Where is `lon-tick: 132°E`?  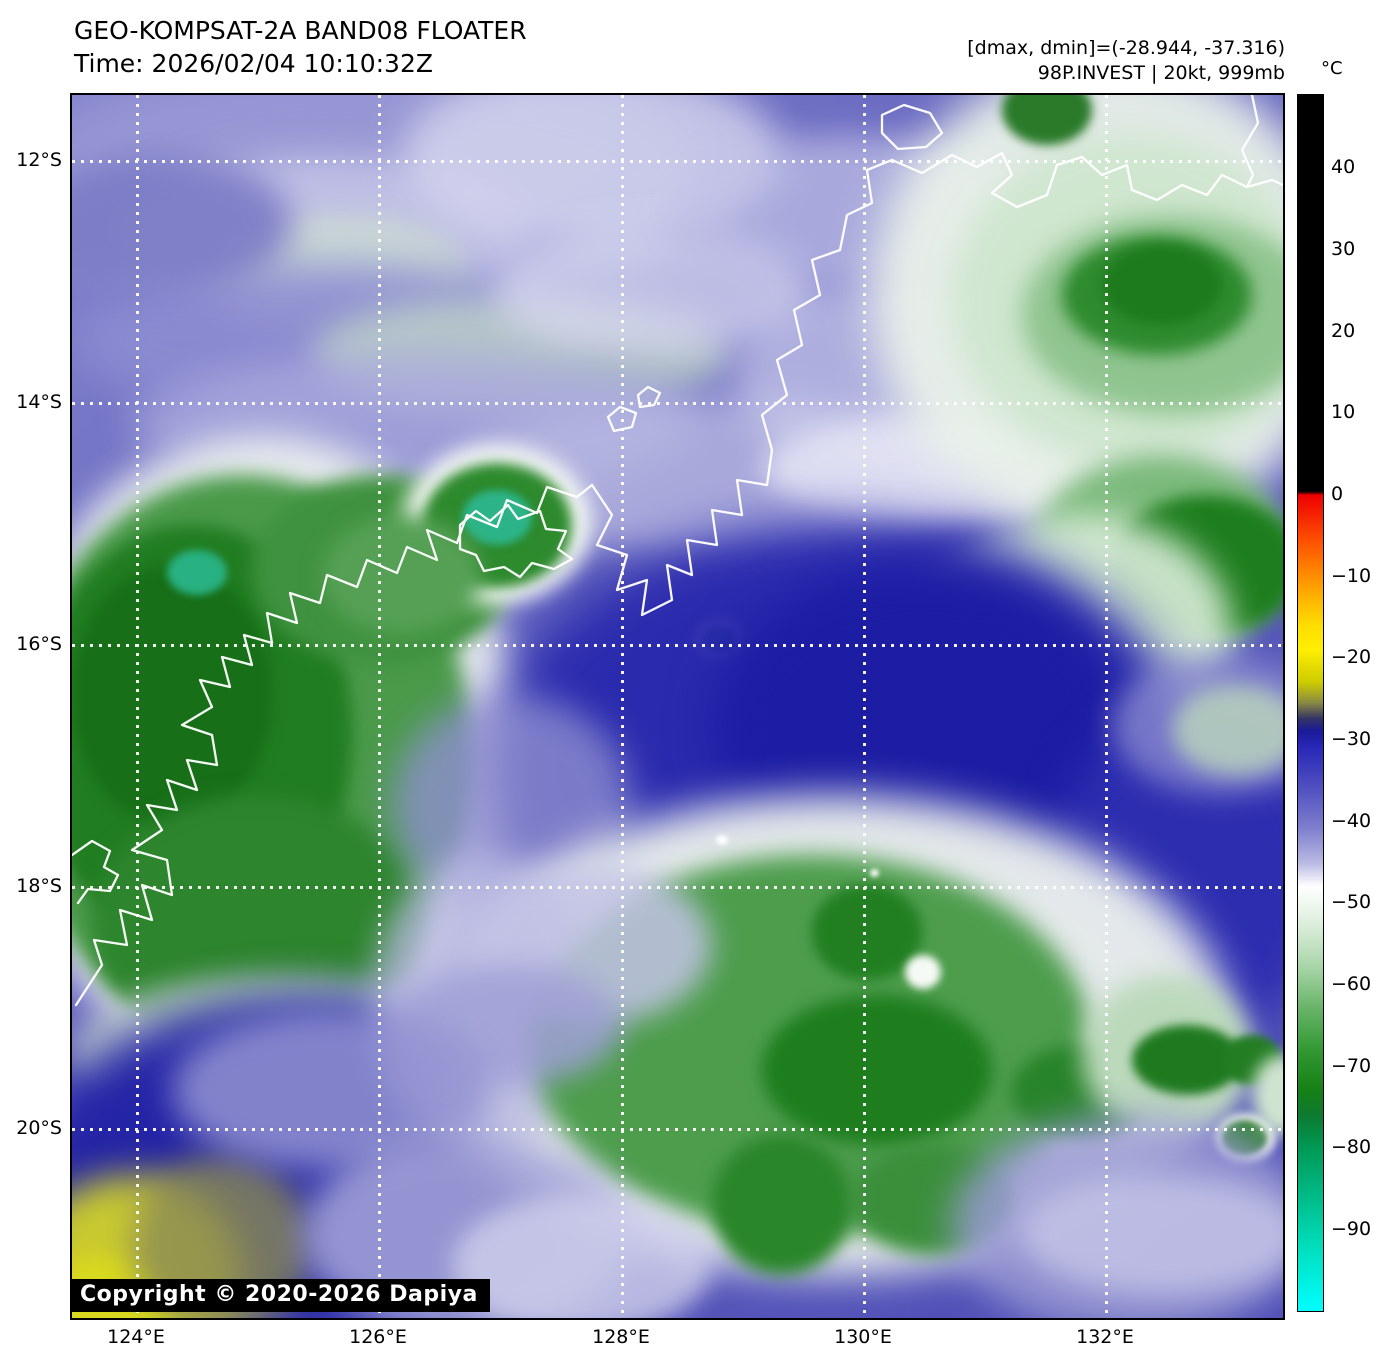
lon-tick: 132°E is located at coordinates (1105, 1337).